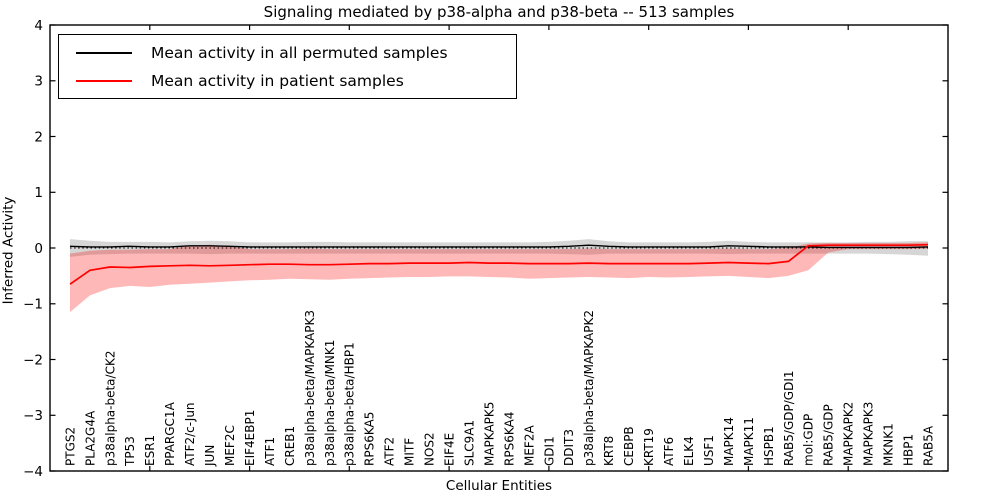 This screenshot has width=1000, height=500. Describe the element at coordinates (509, 439) in the screenshot. I see `x-tick-label: RPS6KA4` at that location.